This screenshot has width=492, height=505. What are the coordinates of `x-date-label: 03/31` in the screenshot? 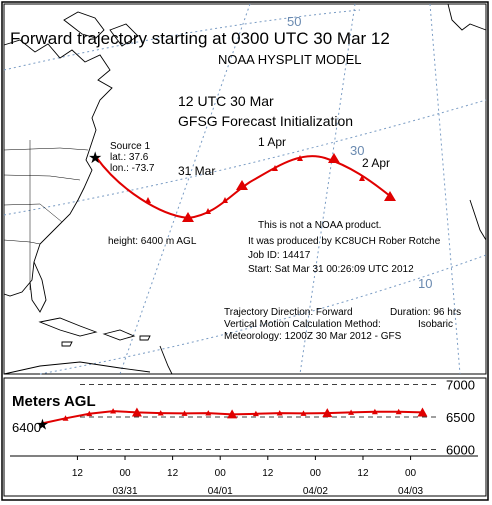 It's located at (125, 491).